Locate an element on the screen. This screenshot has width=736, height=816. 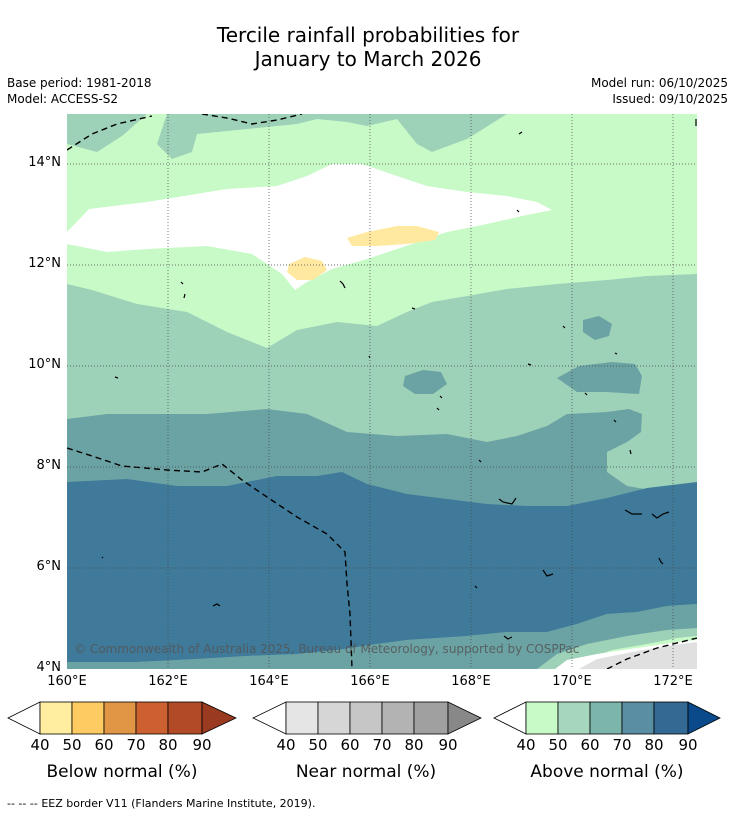
below-tick-90: 90 is located at coordinates (202, 745).